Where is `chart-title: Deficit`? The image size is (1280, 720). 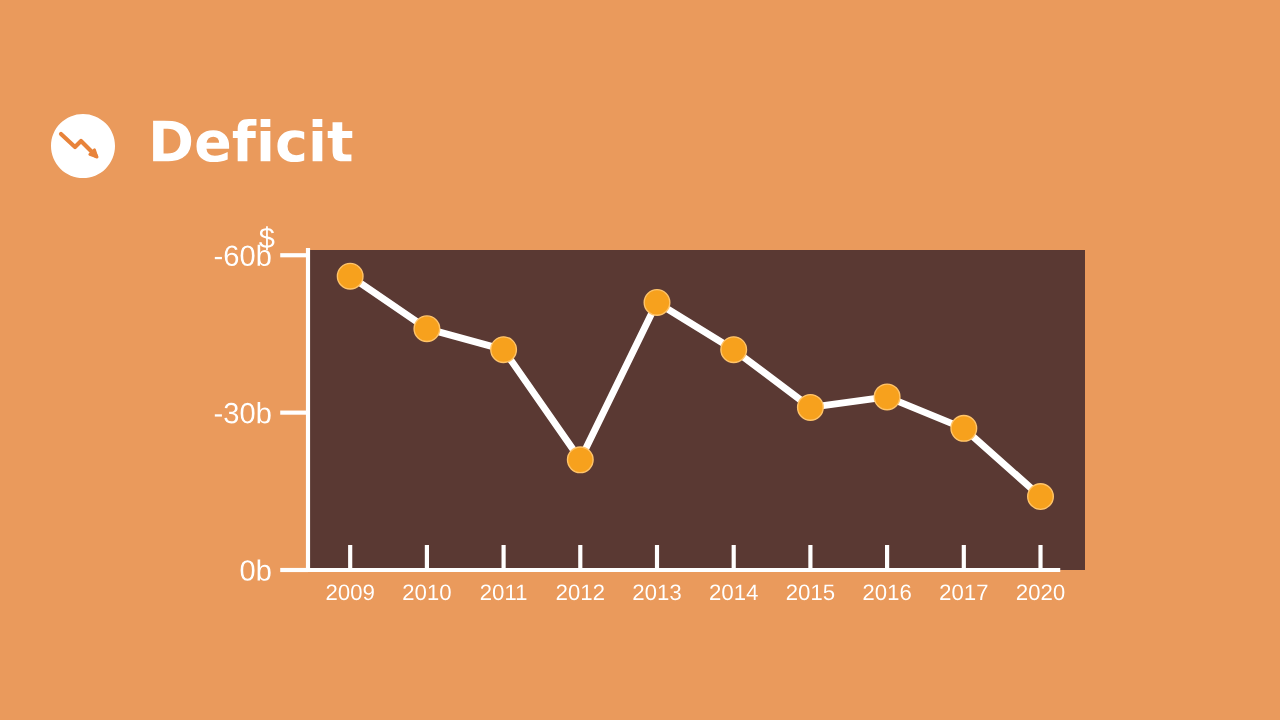 chart-title: Deficit is located at coordinates (253, 141).